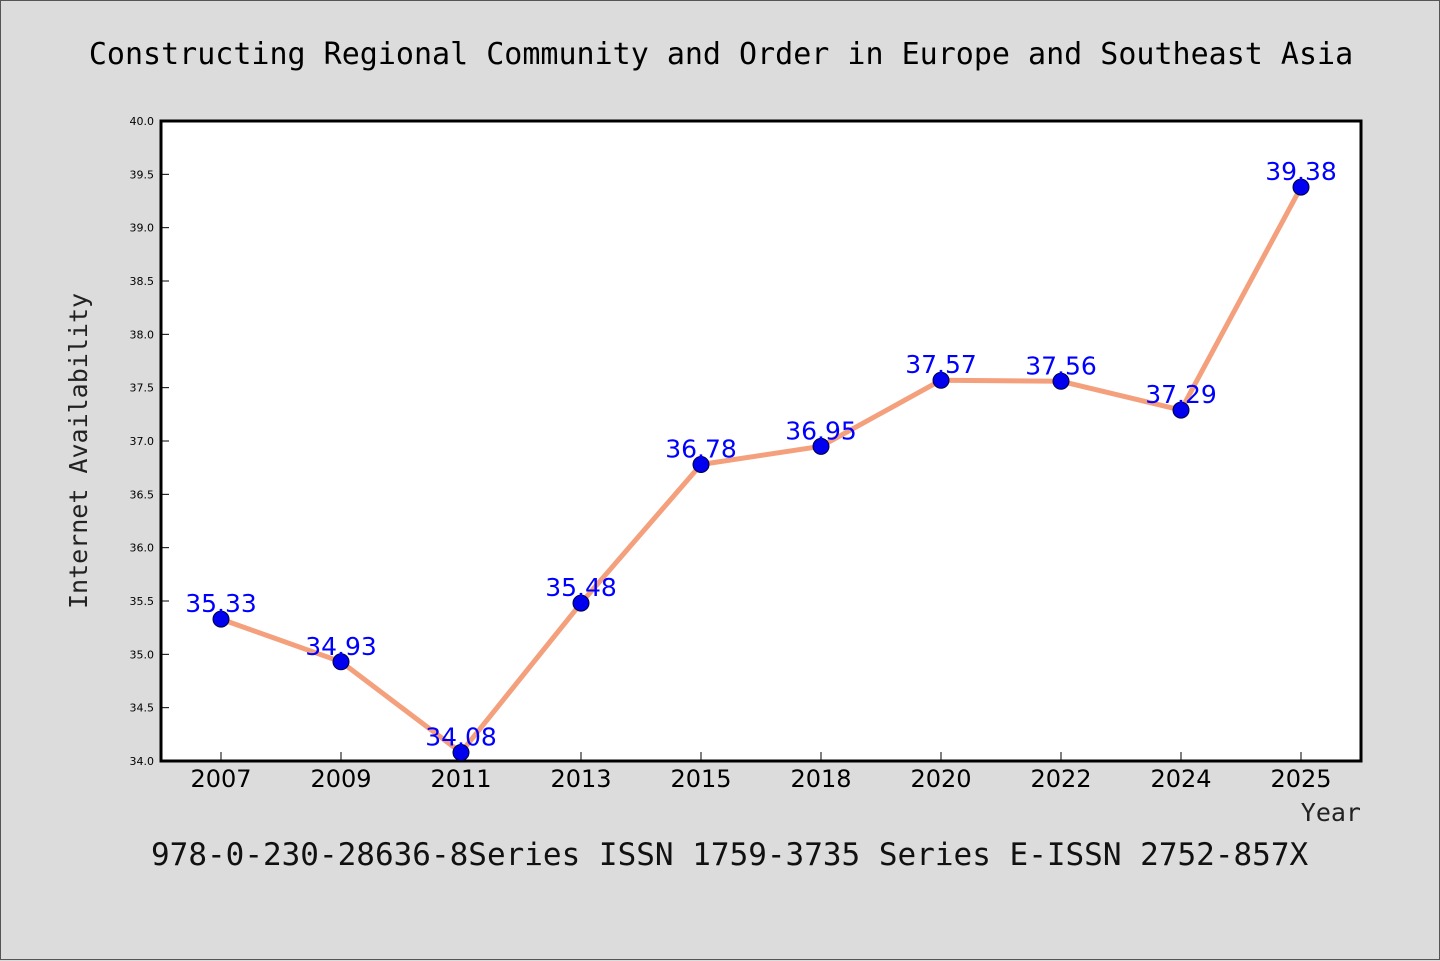 This screenshot has height=961, width=1440. I want to click on data-label: 34.93, so click(341, 646).